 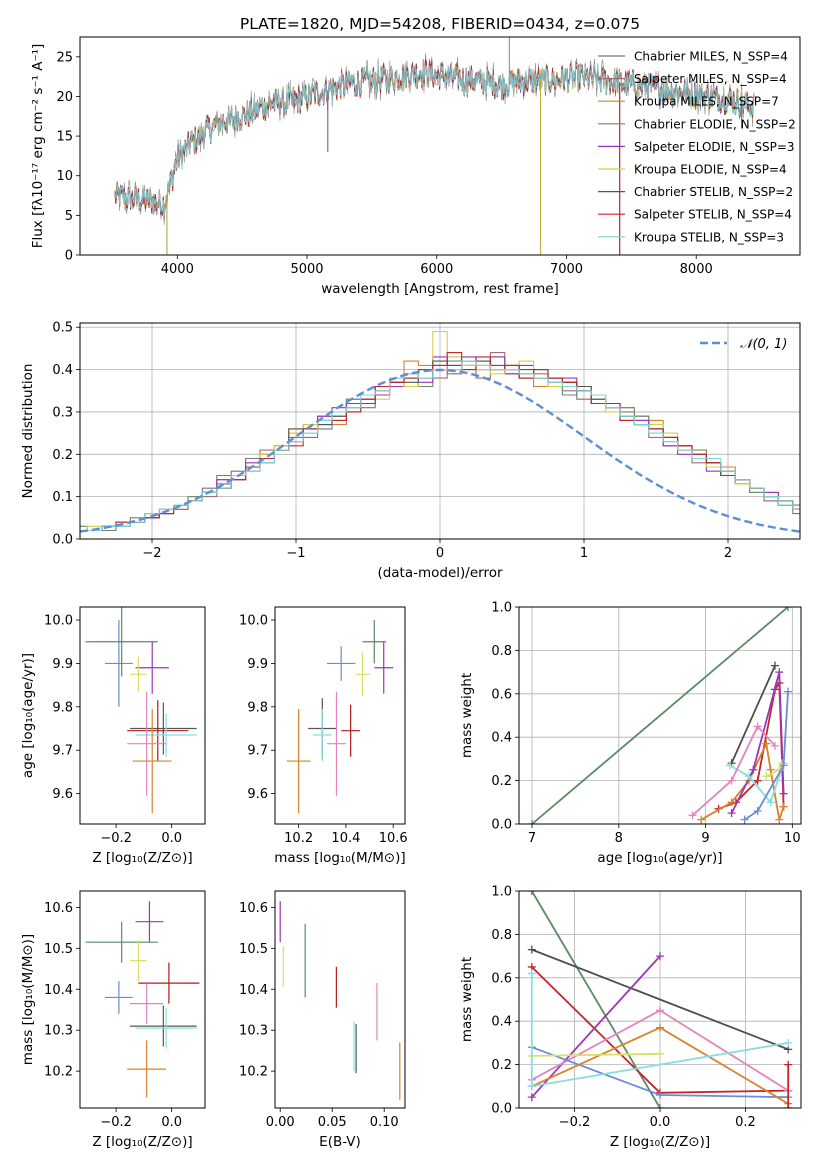 I want to click on x-tick-label: 4000, so click(x=177, y=269).